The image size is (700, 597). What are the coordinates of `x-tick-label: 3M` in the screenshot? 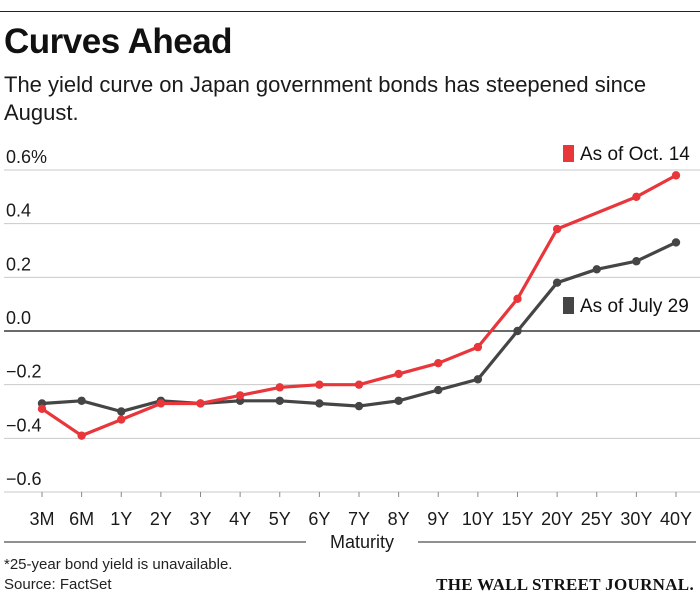 It's located at (41, 519).